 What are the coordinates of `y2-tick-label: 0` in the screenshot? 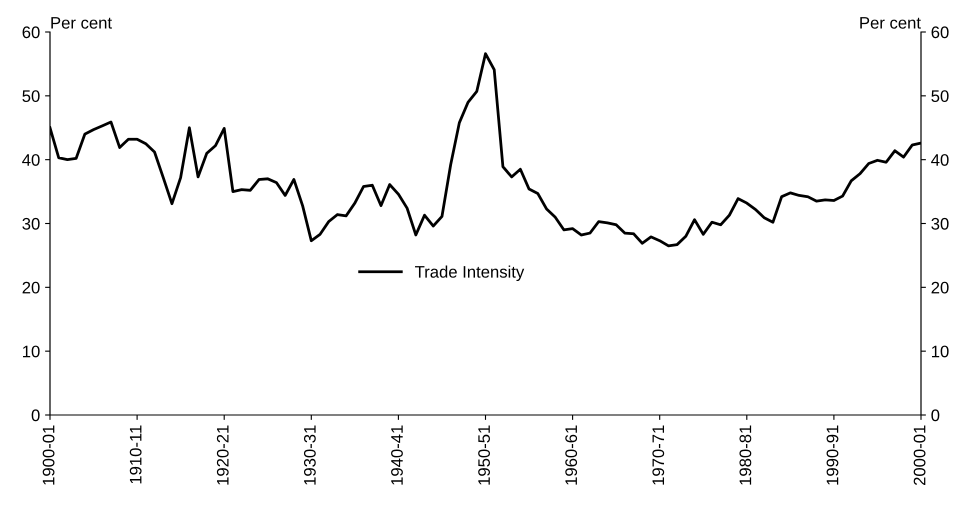 It's located at (935, 415).